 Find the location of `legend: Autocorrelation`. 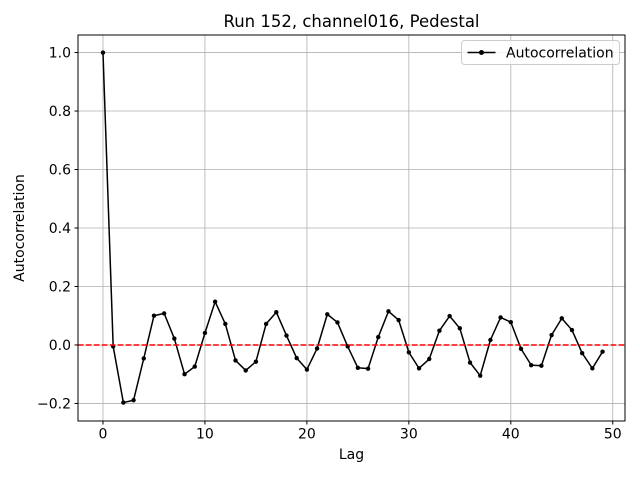

legend: Autocorrelation is located at coordinates (540, 52).